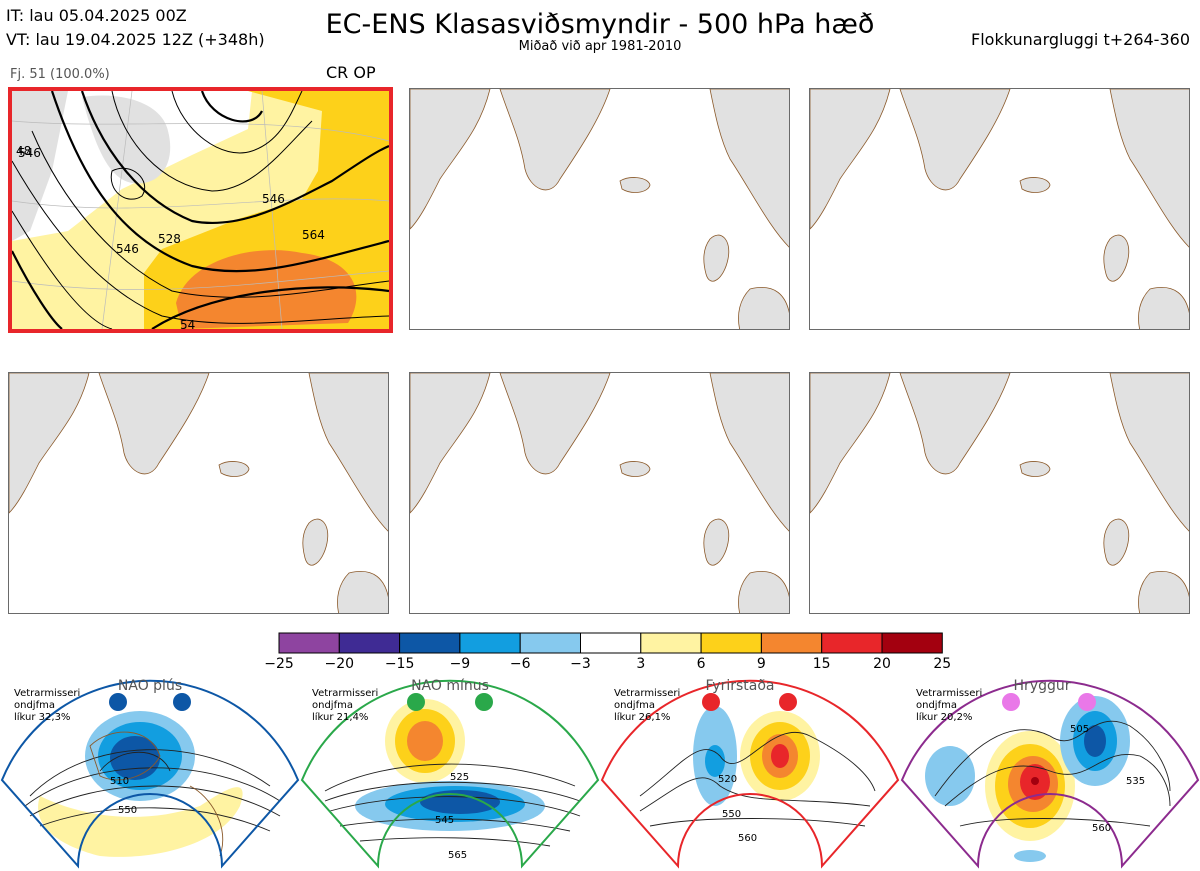 Image resolution: width=1200 pixels, height=871 pixels. I want to click on regime-info: Vetrarmisseri ondjfma líkur 26,1%, so click(654, 706).